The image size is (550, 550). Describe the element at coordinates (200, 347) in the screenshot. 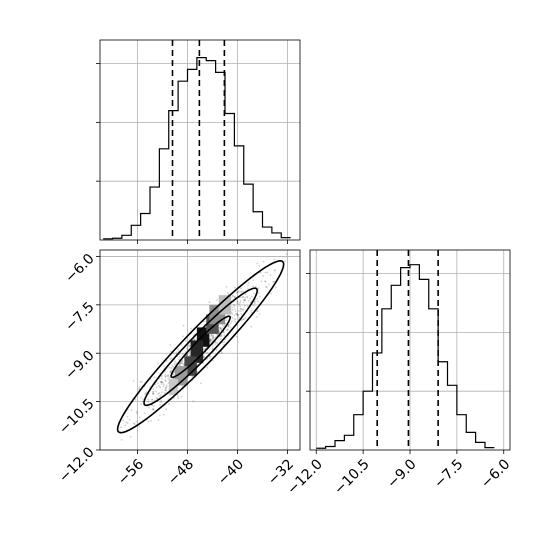

I see `contour-line` at that location.